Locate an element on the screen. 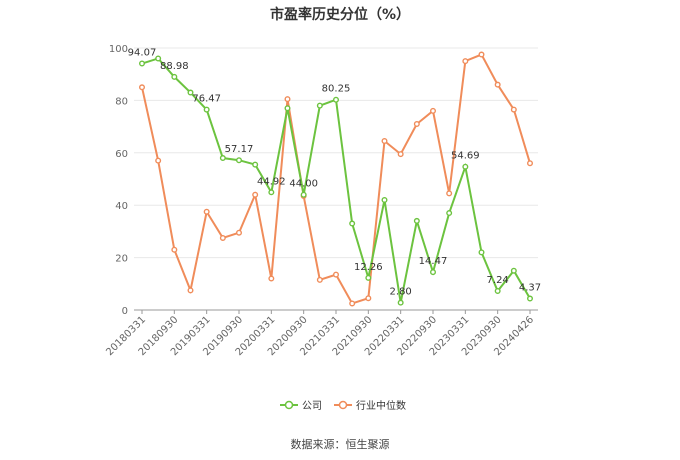 The width and height of the screenshot is (680, 460). y-tick-label: 40 is located at coordinates (121, 206).